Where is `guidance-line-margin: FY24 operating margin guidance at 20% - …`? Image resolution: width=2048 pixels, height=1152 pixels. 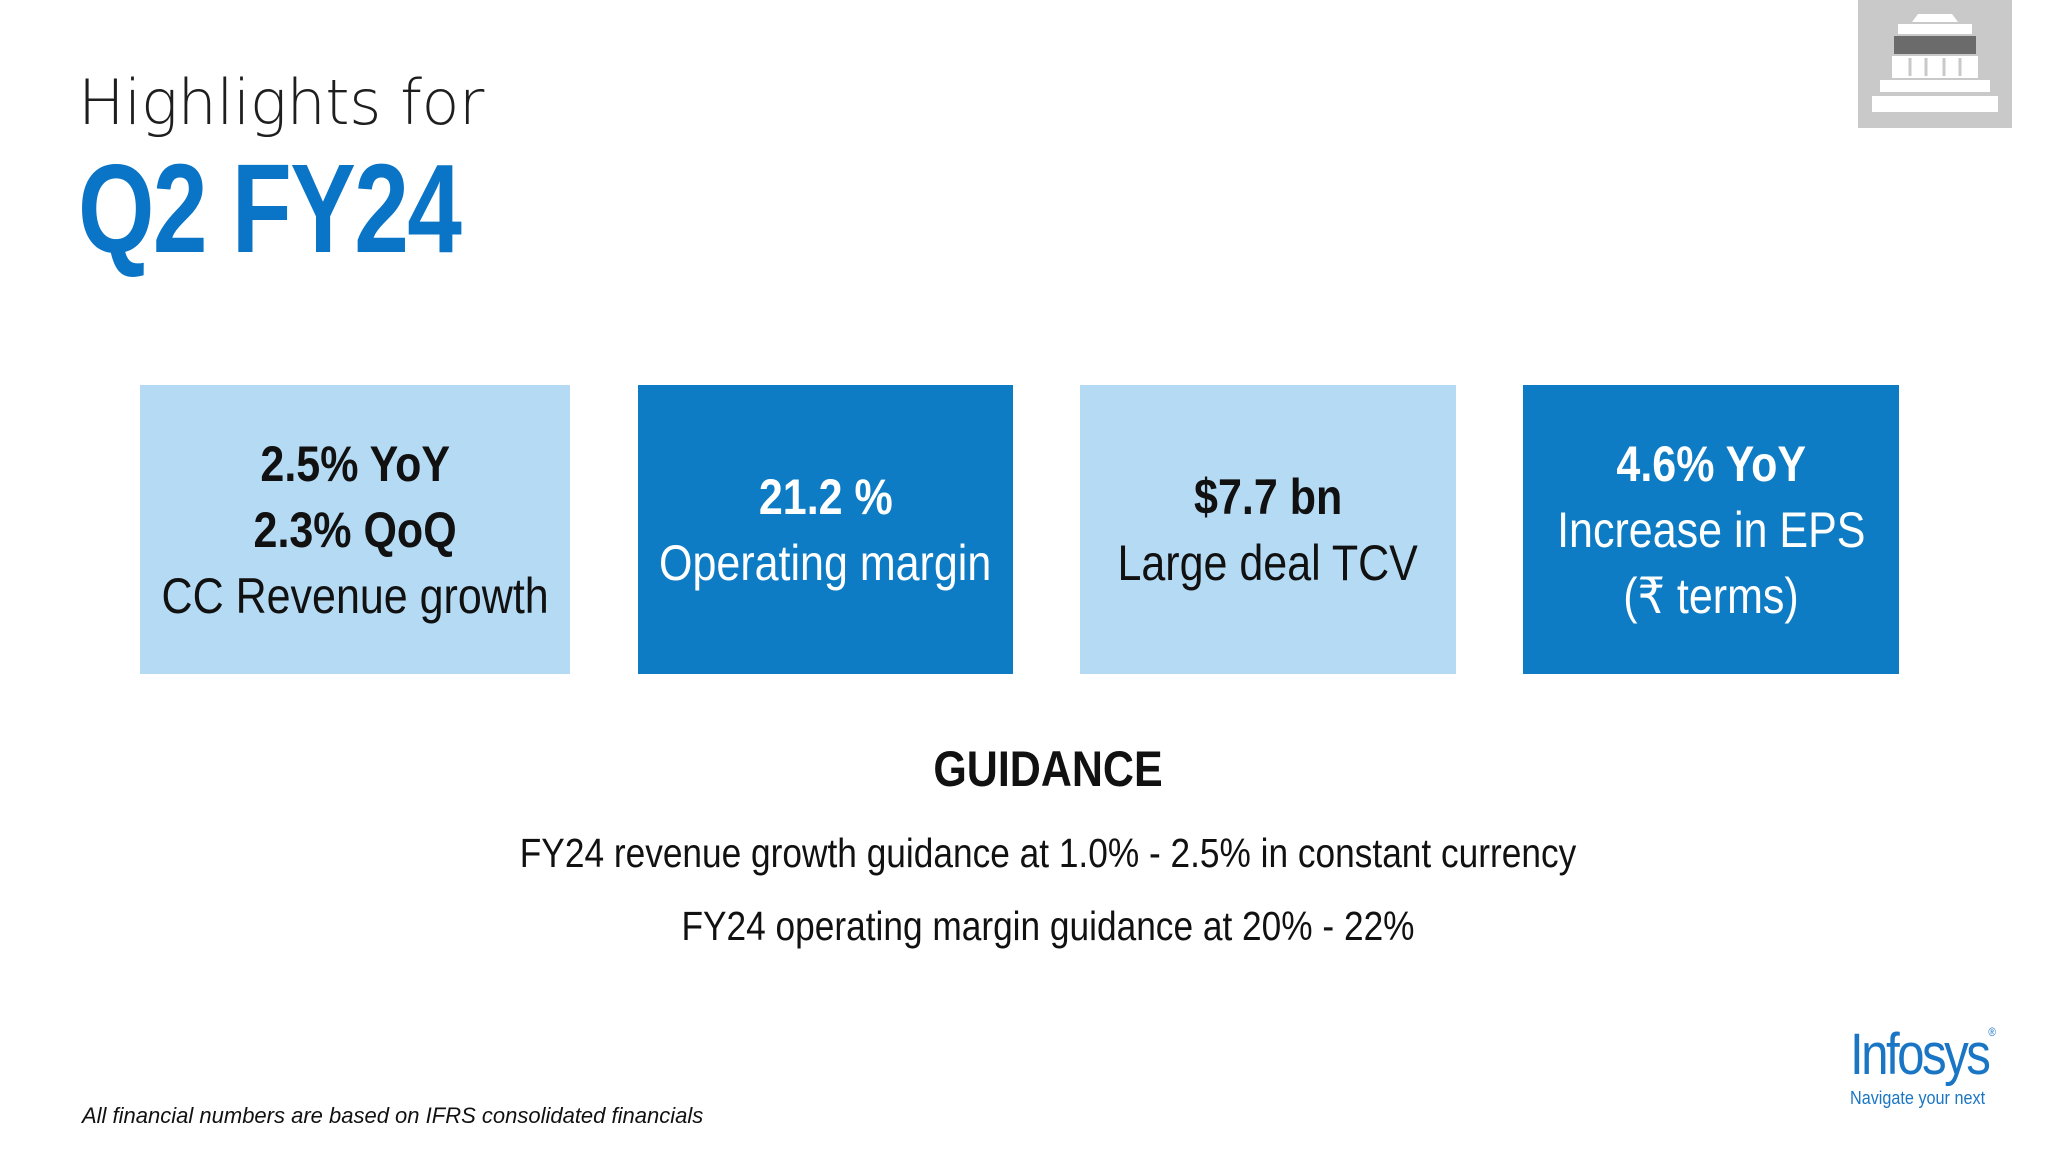 guidance-line-margin: FY24 operating margin guidance at 20% - … is located at coordinates (1048, 926).